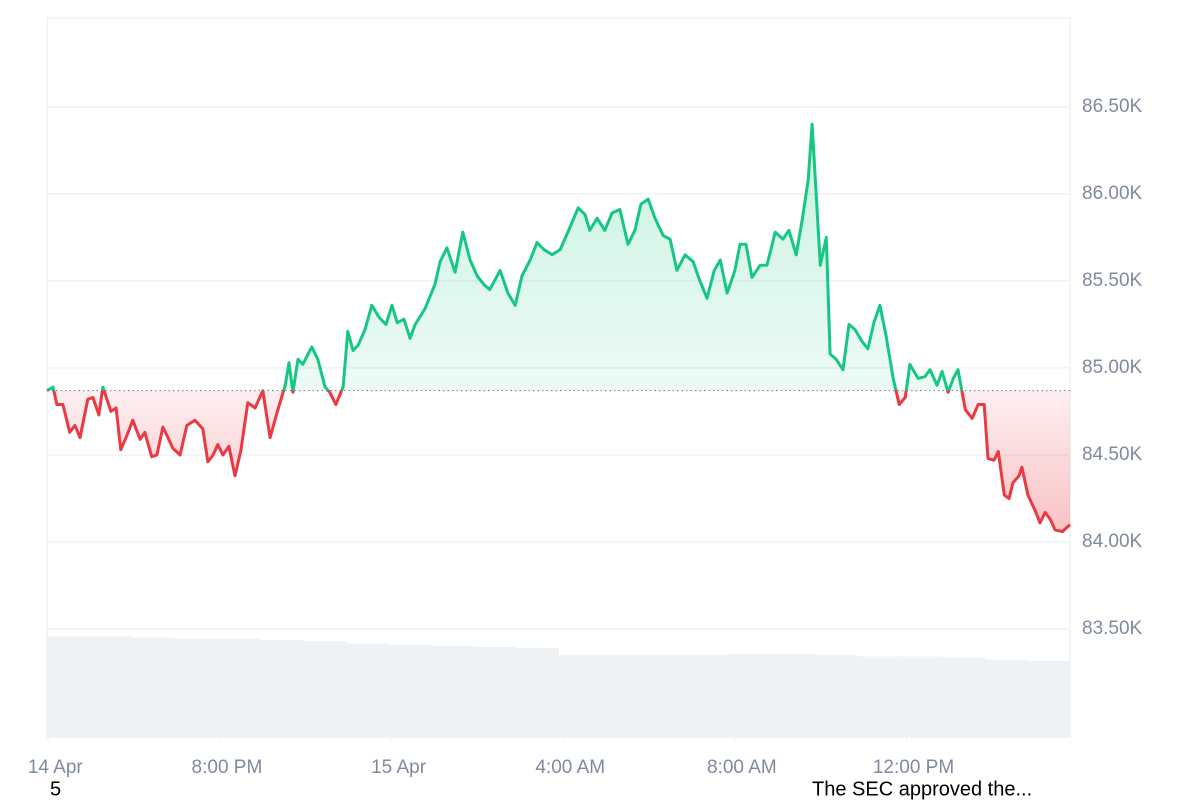  Describe the element at coordinates (1112, 628) in the screenshot. I see `y-tick-label: 83.50K` at that location.